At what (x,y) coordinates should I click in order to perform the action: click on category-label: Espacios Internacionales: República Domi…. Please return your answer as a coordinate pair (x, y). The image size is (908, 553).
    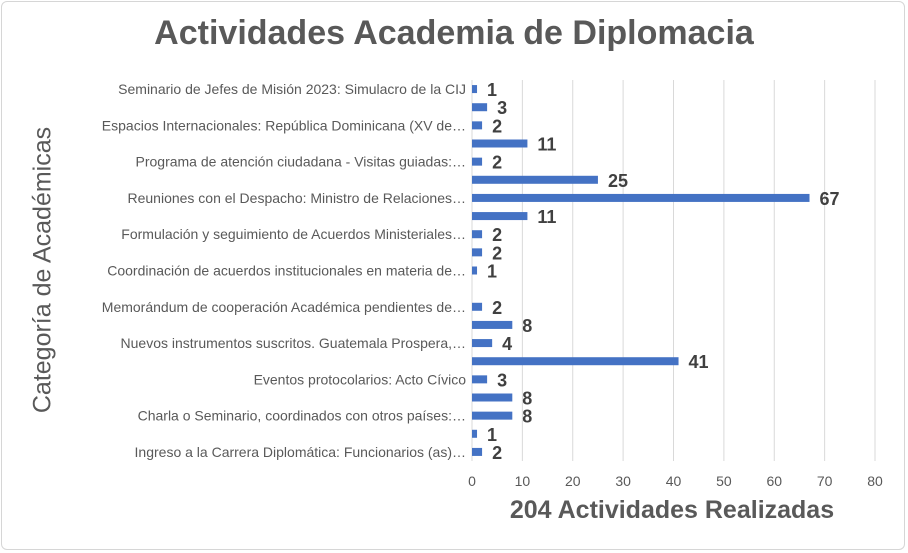
    Looking at the image, I should click on (284, 125).